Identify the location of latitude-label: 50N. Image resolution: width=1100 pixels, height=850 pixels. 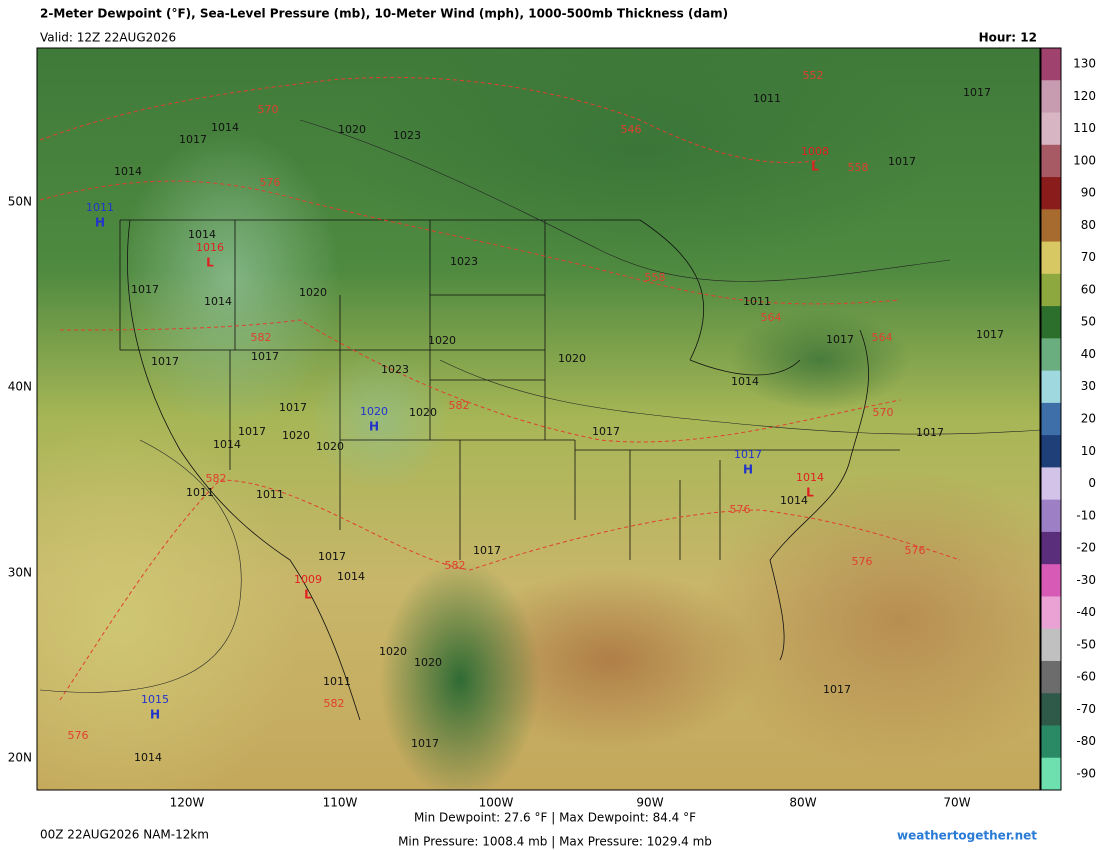
(20, 202).